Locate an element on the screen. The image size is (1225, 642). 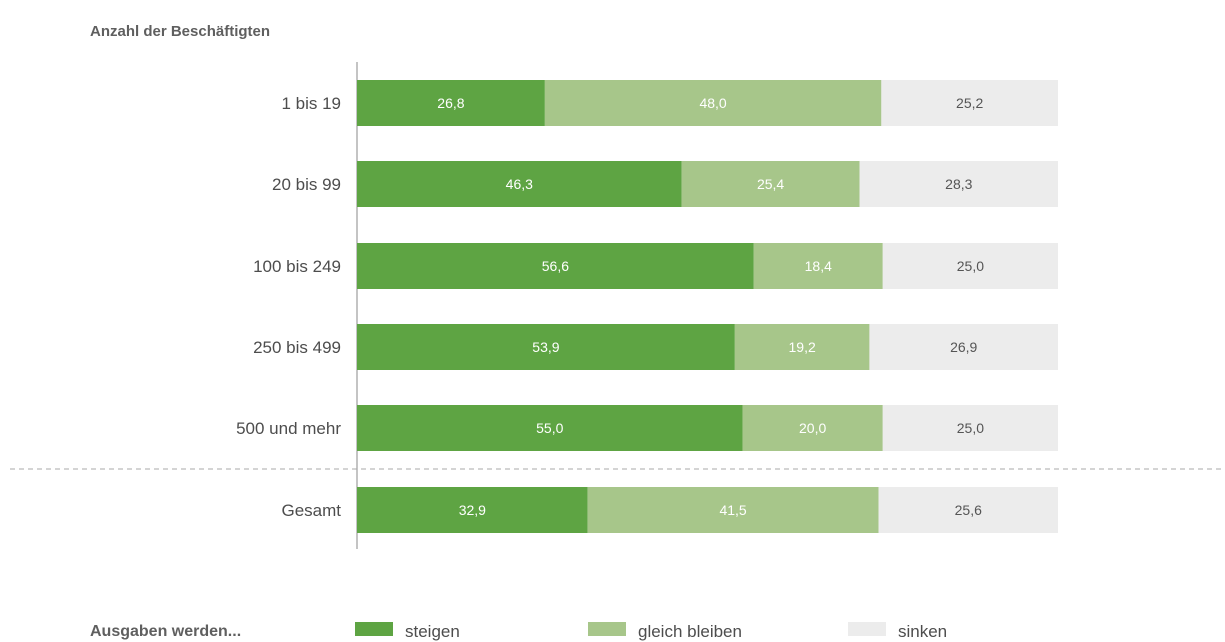
data-label: 32,9 is located at coordinates (472, 510).